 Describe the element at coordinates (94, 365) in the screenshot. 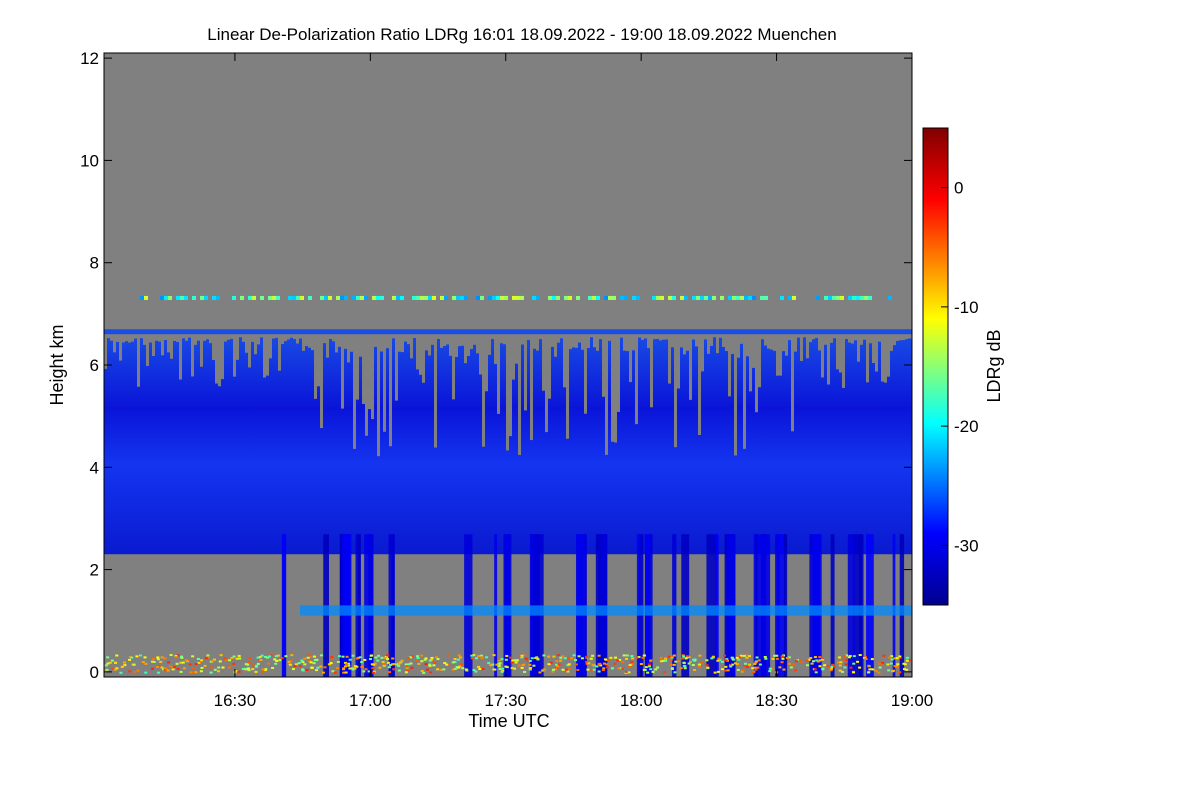

I see `y-tick-label: 6` at that location.